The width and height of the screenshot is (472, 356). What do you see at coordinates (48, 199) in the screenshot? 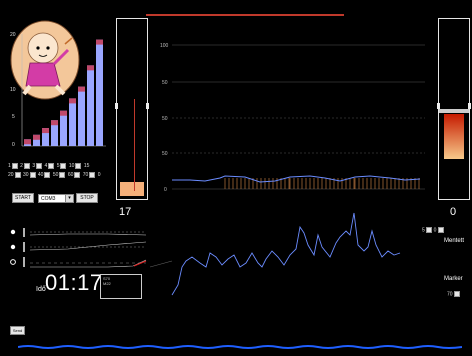
I see `port-select-value: COM3` at bounding box center [48, 199].